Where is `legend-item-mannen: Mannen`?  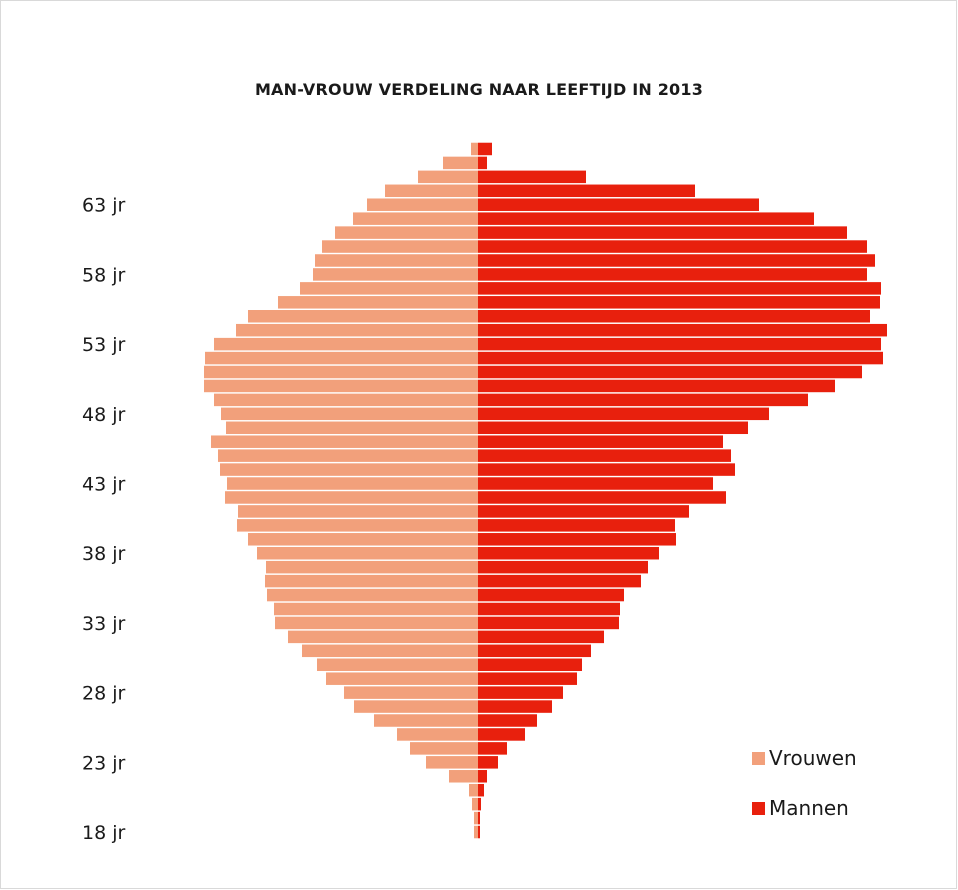
legend-item-mannen: Mannen is located at coordinates (804, 808).